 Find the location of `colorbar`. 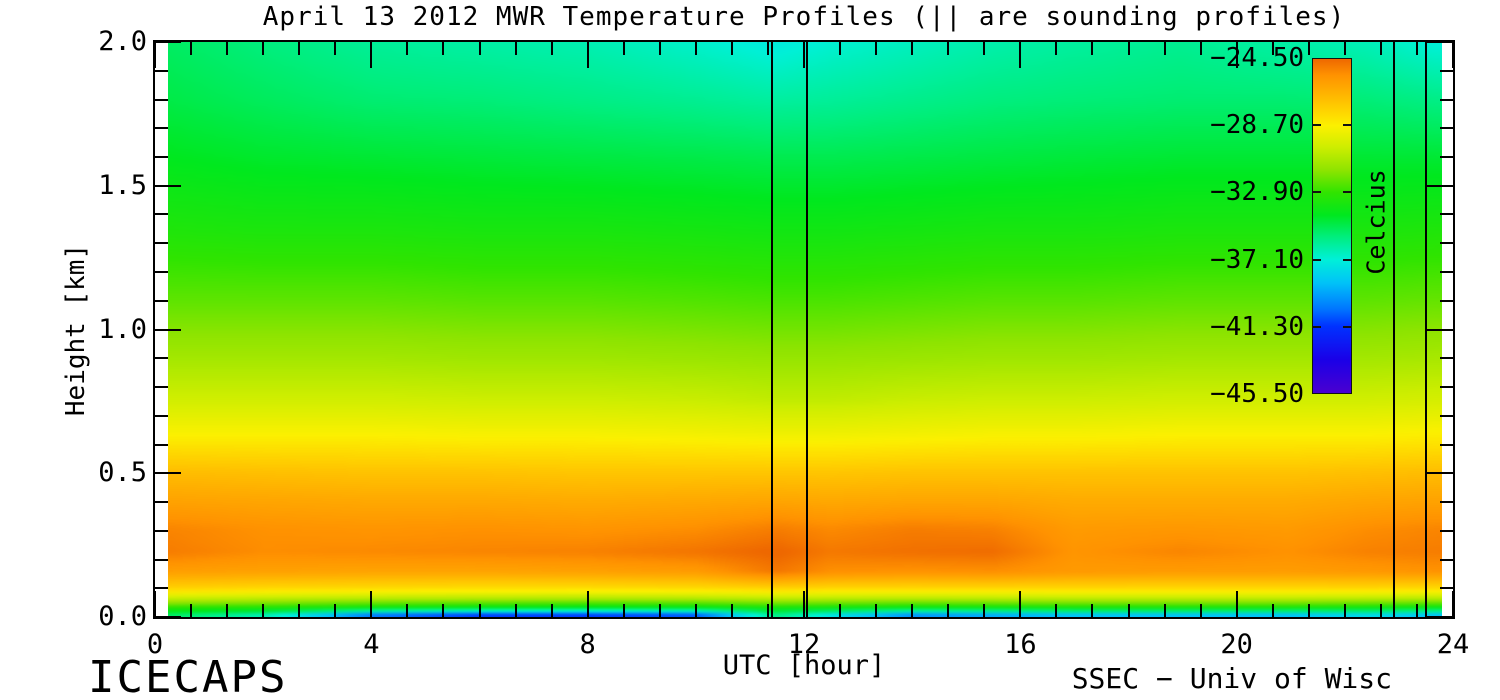

colorbar is located at coordinates (1332, 226).